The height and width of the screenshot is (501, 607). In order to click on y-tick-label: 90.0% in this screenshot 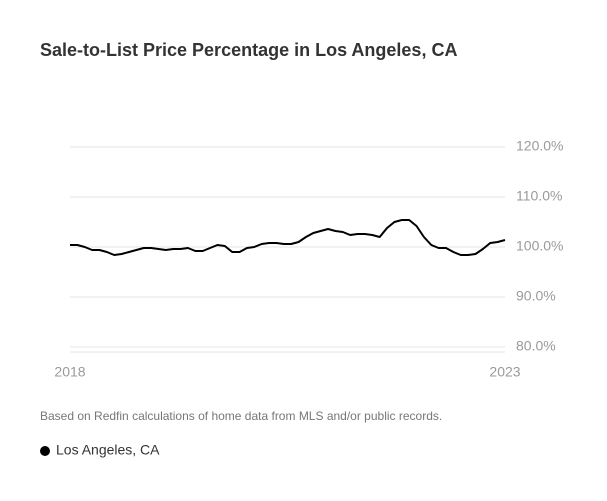, I will do `click(536, 296)`.